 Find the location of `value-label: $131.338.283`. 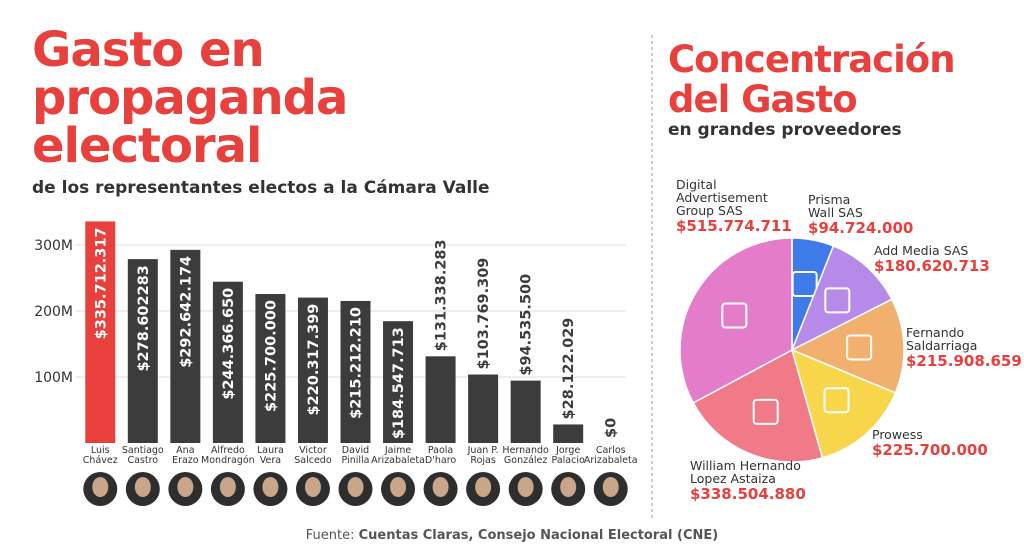

value-label: $131.338.283 is located at coordinates (442, 295).